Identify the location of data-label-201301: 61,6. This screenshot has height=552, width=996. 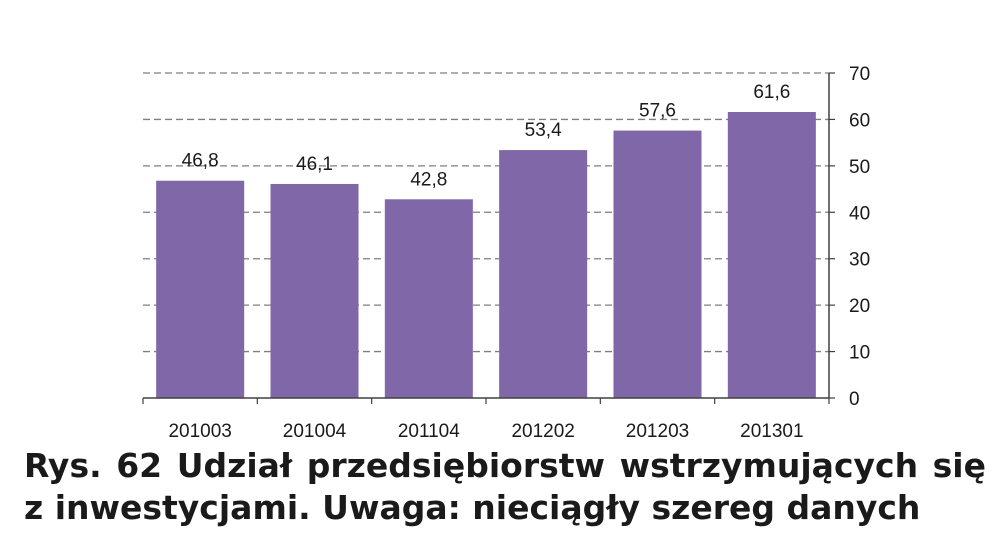
(771, 92).